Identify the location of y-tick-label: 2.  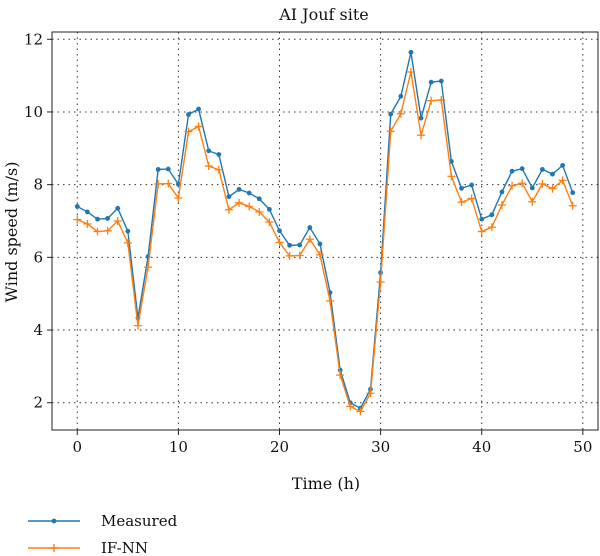
(38, 403).